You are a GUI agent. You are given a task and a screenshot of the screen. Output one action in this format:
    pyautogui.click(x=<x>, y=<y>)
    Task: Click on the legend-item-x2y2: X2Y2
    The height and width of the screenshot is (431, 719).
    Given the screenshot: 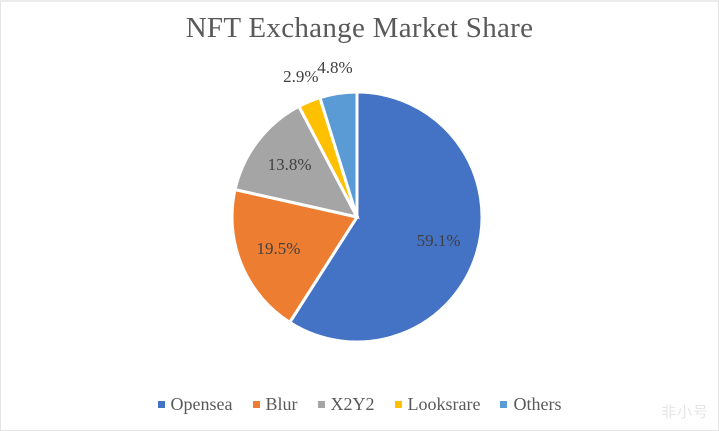 What is the action you would take?
    pyautogui.click(x=346, y=404)
    